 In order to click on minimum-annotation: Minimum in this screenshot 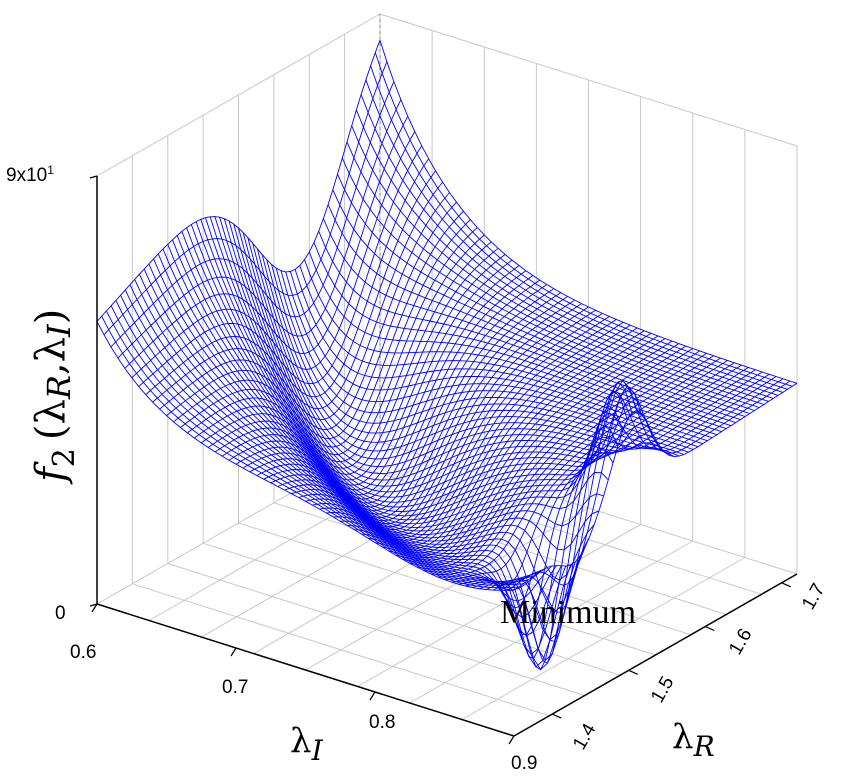, I will do `click(568, 612)`.